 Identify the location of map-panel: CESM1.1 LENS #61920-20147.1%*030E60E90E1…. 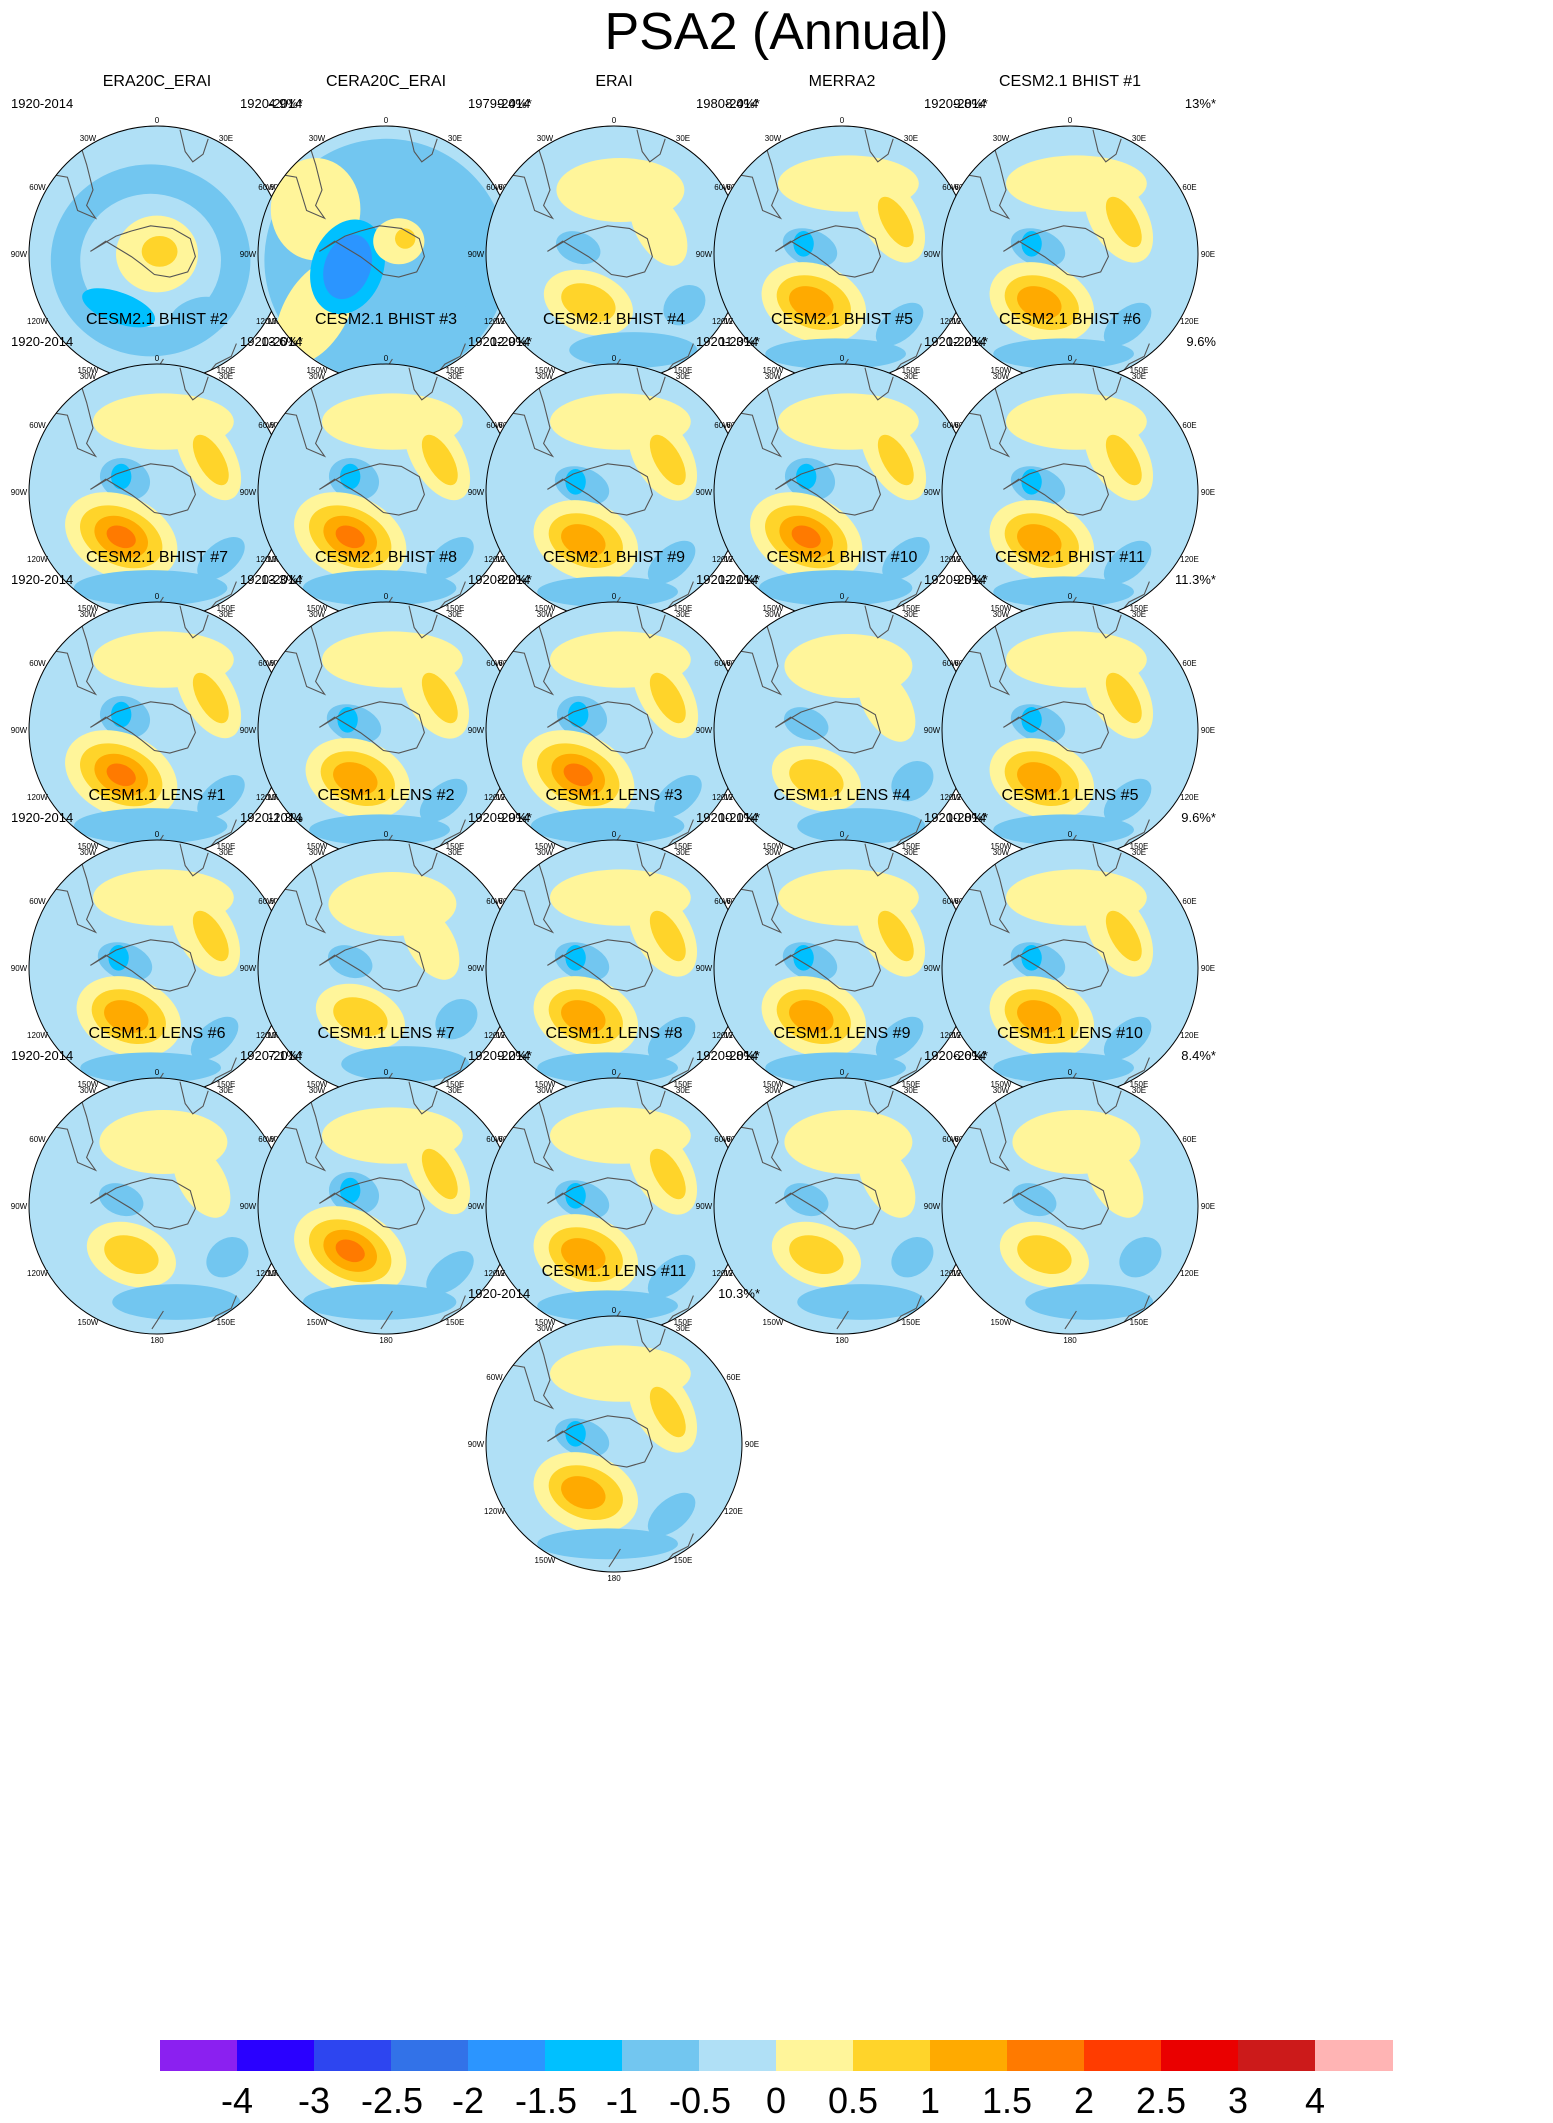
(157, 1185).